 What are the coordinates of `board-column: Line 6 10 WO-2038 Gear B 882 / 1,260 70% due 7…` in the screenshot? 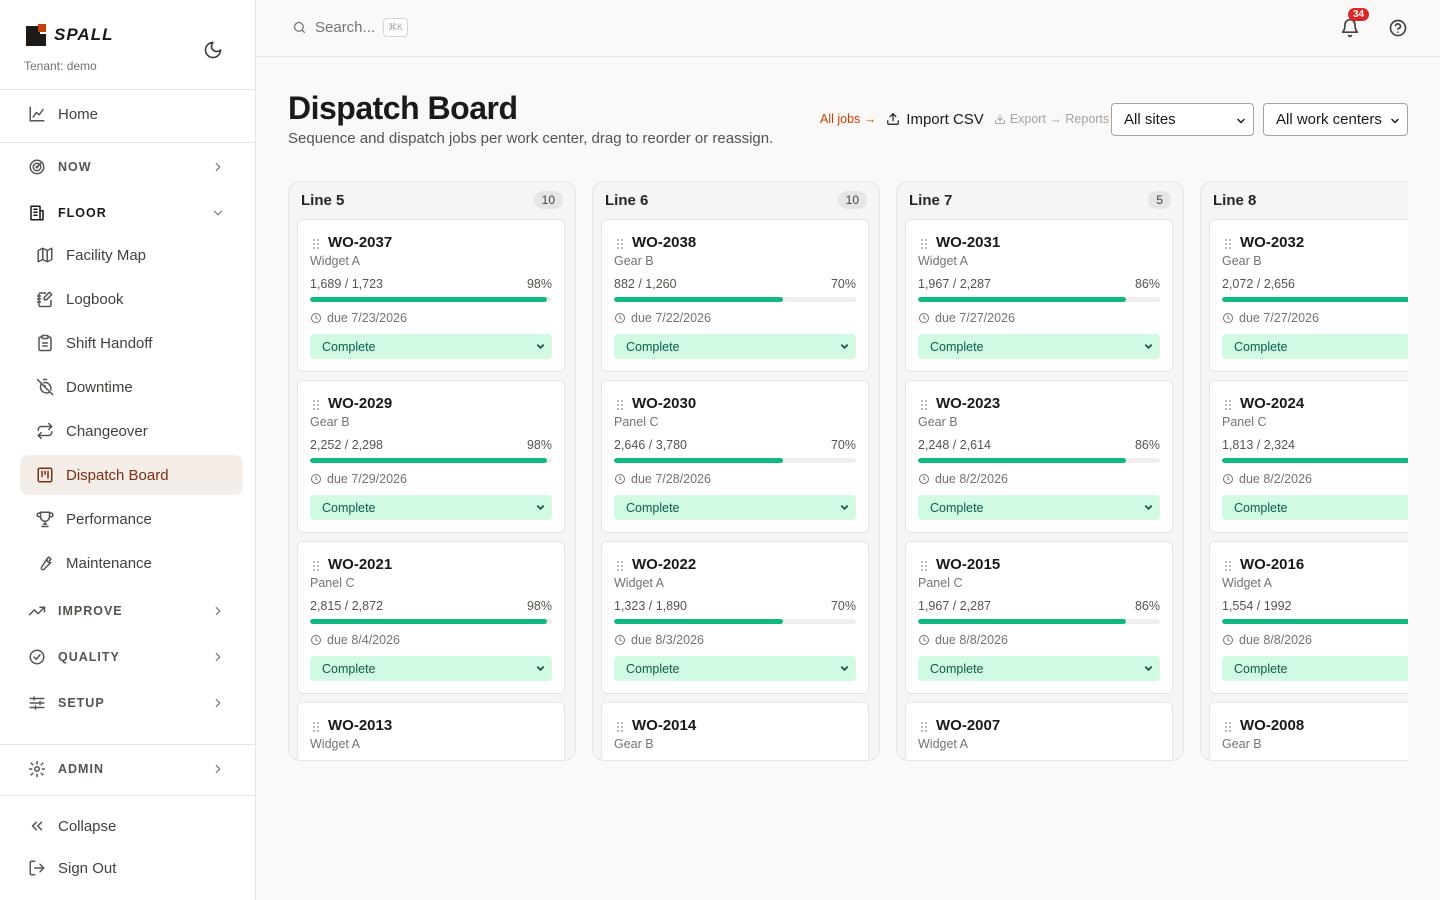 It's located at (736, 471).